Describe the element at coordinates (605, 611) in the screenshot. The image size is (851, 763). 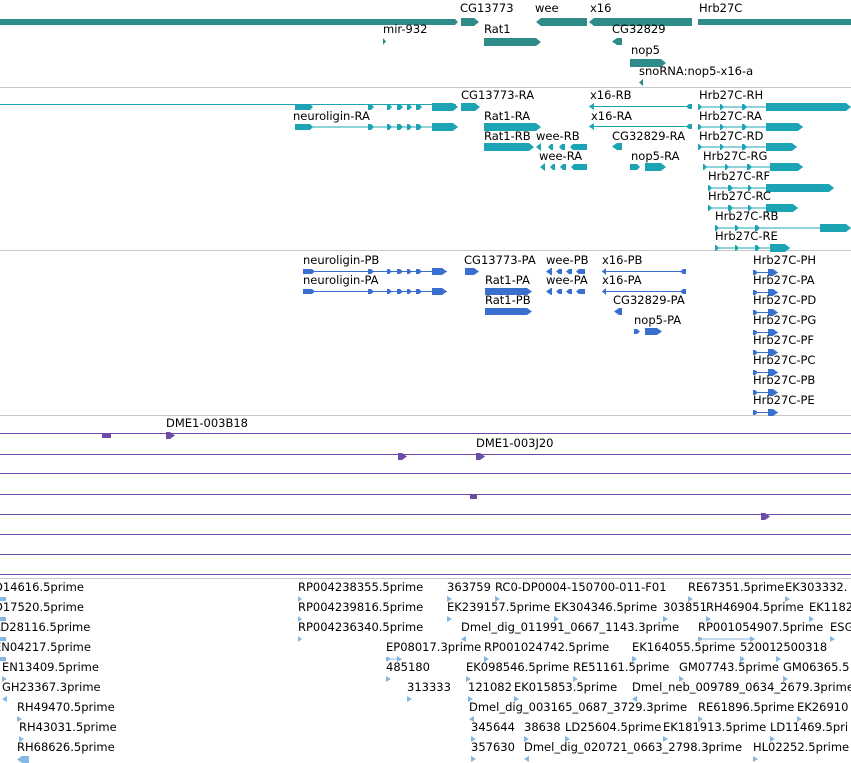
I see `feature-EK304346.5prime: EK304346.5prime` at that location.